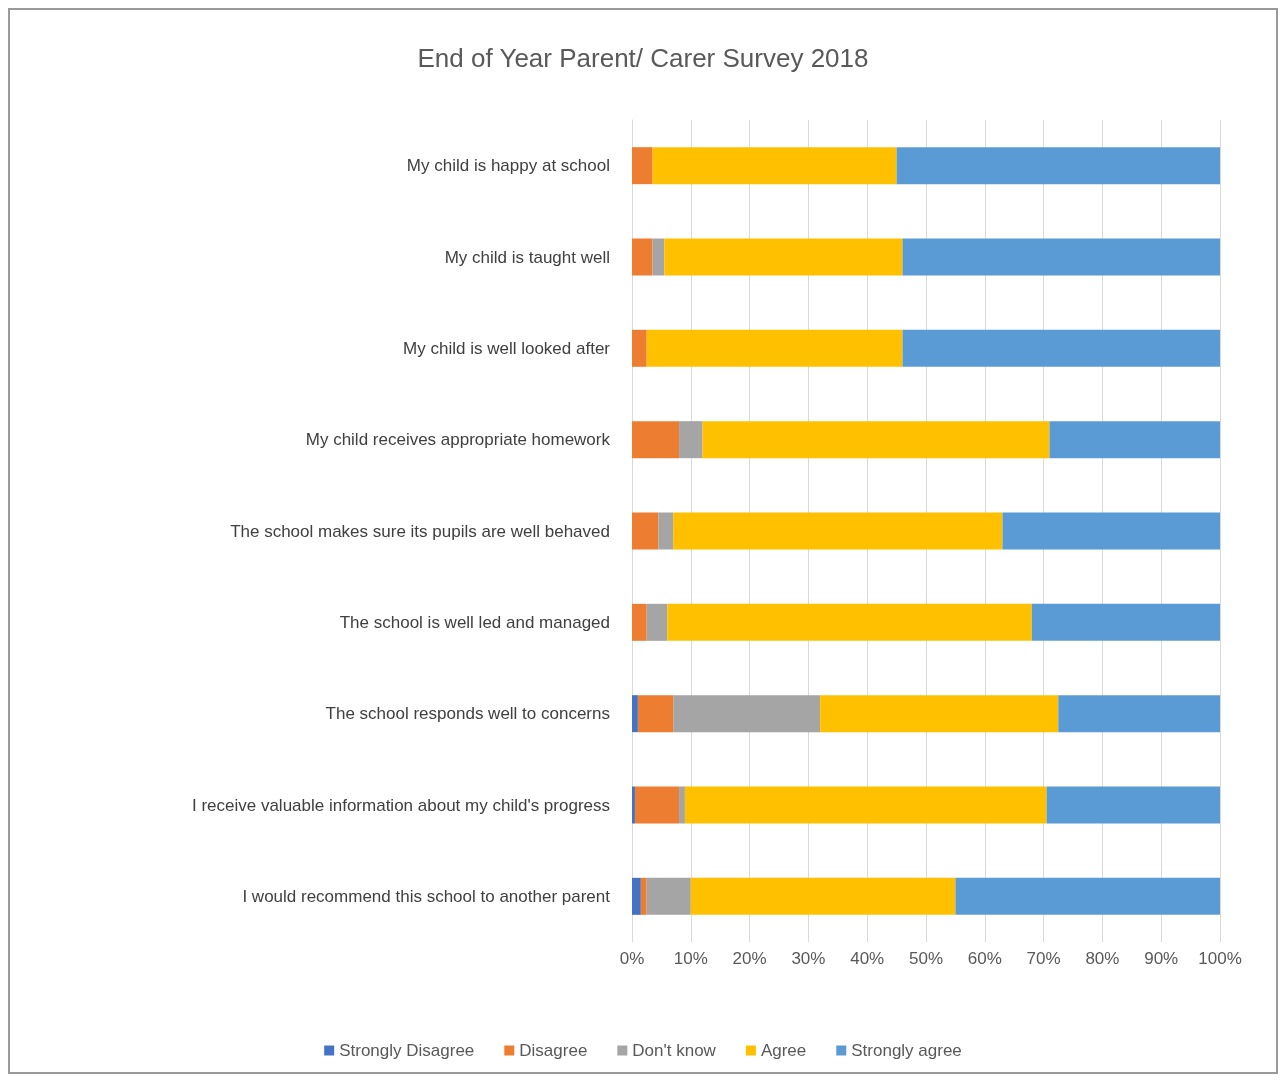 The height and width of the screenshot is (1084, 1288). What do you see at coordinates (407, 1050) in the screenshot?
I see `legend-label: Strongly Disagree` at bounding box center [407, 1050].